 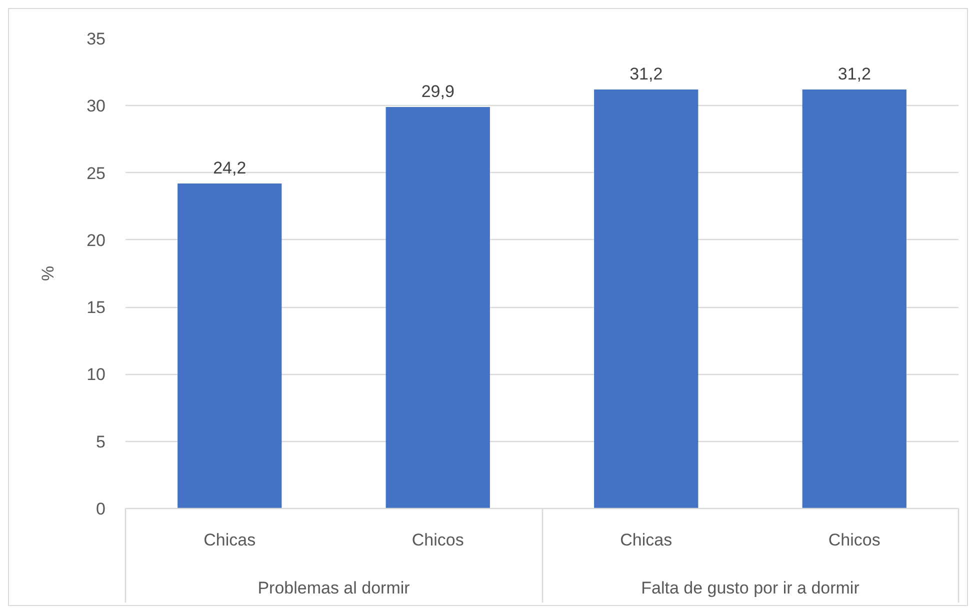 I want to click on y-tick-label: 20, so click(x=96, y=240).